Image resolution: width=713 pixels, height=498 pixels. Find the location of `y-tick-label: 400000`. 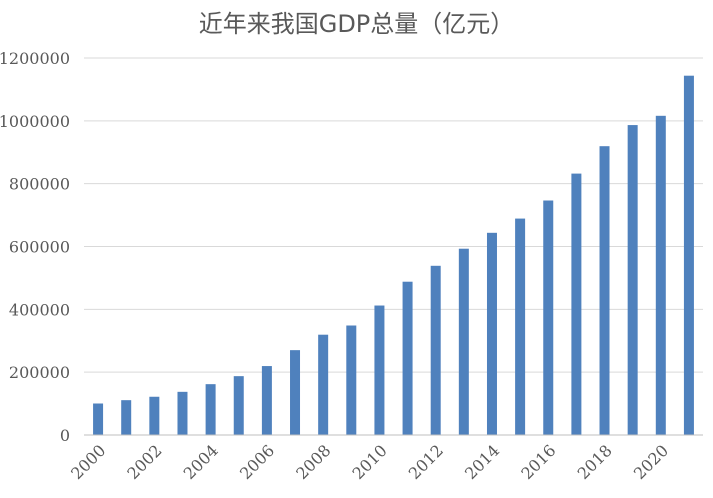

y-tick-label: 400000 is located at coordinates (39, 309).